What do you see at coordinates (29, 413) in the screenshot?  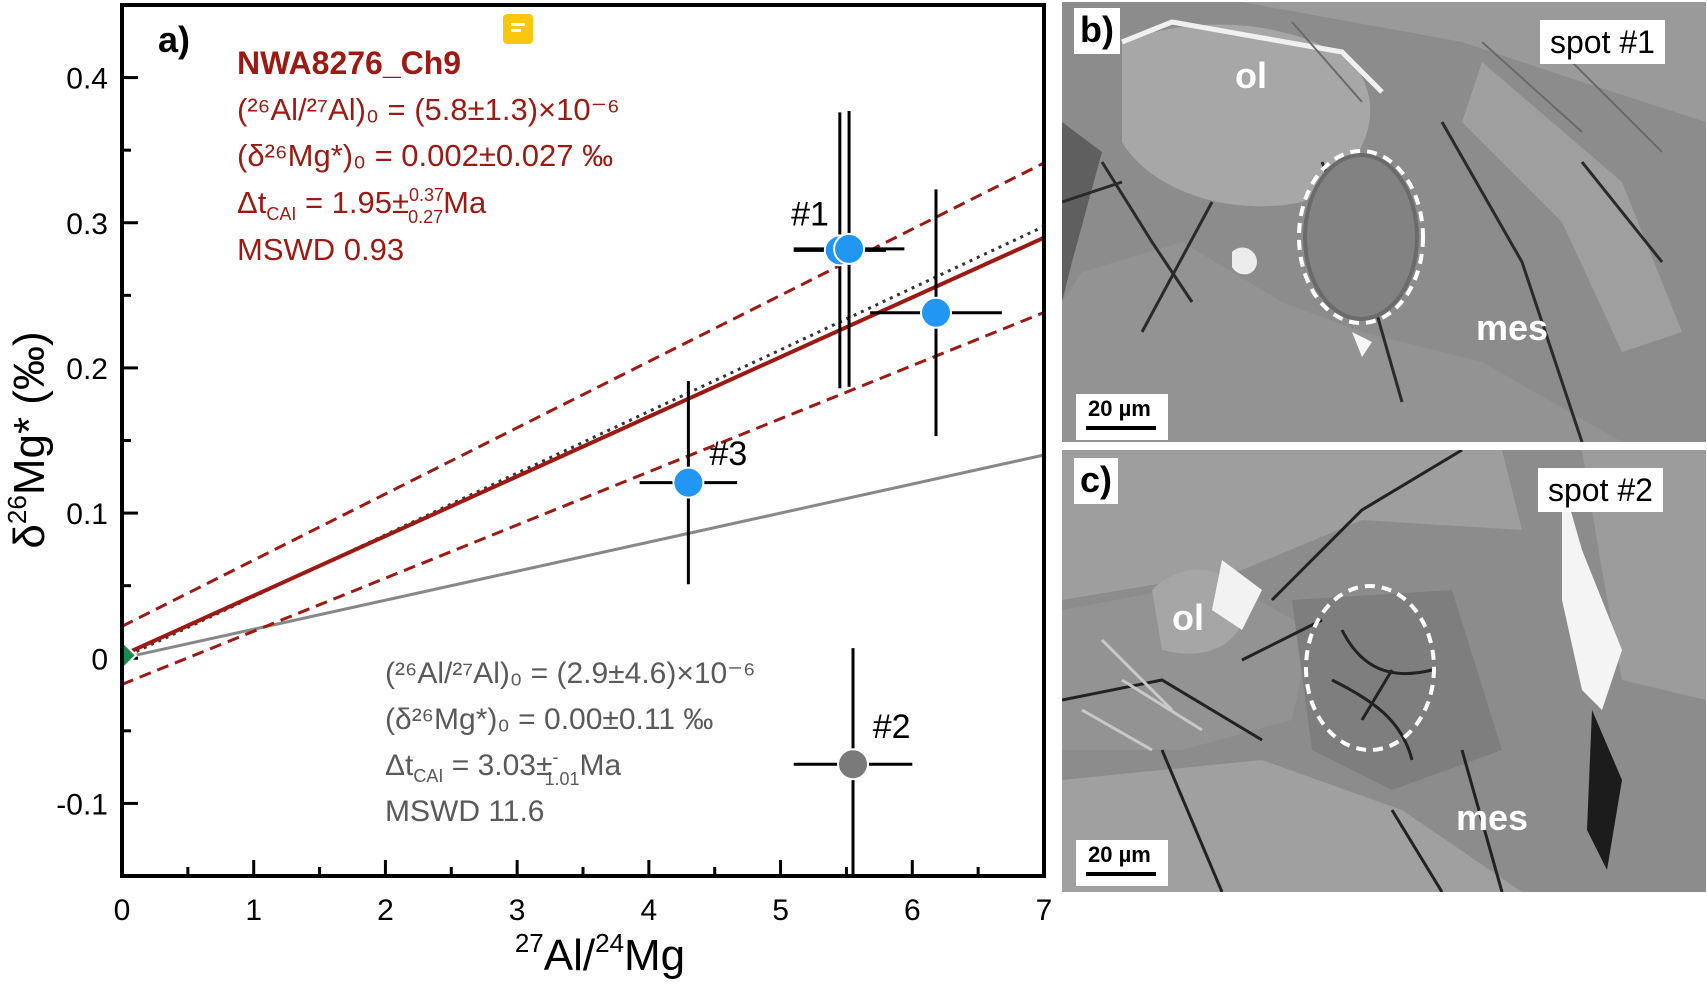 I see `y-axis-label-end: Mg* (‰)` at bounding box center [29, 413].